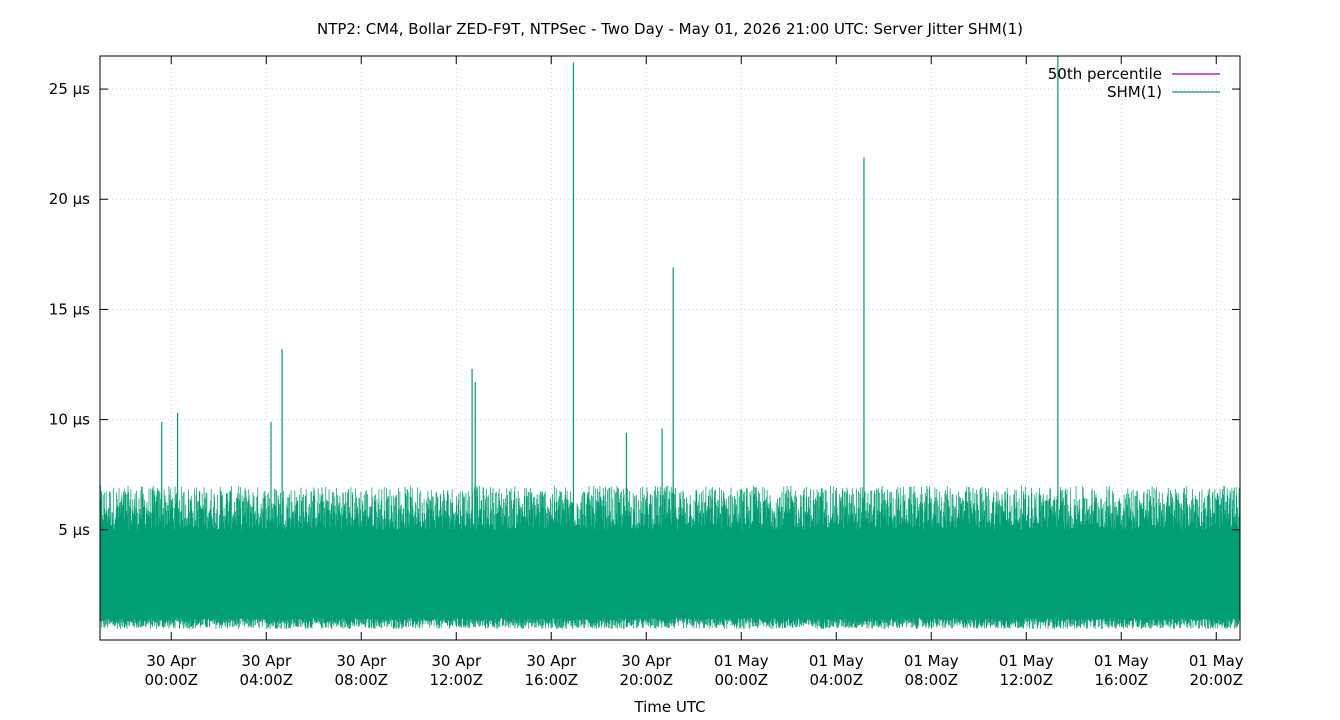 The height and width of the screenshot is (720, 1340). What do you see at coordinates (669, 707) in the screenshot?
I see `x-axis-label: Time UTC` at bounding box center [669, 707].